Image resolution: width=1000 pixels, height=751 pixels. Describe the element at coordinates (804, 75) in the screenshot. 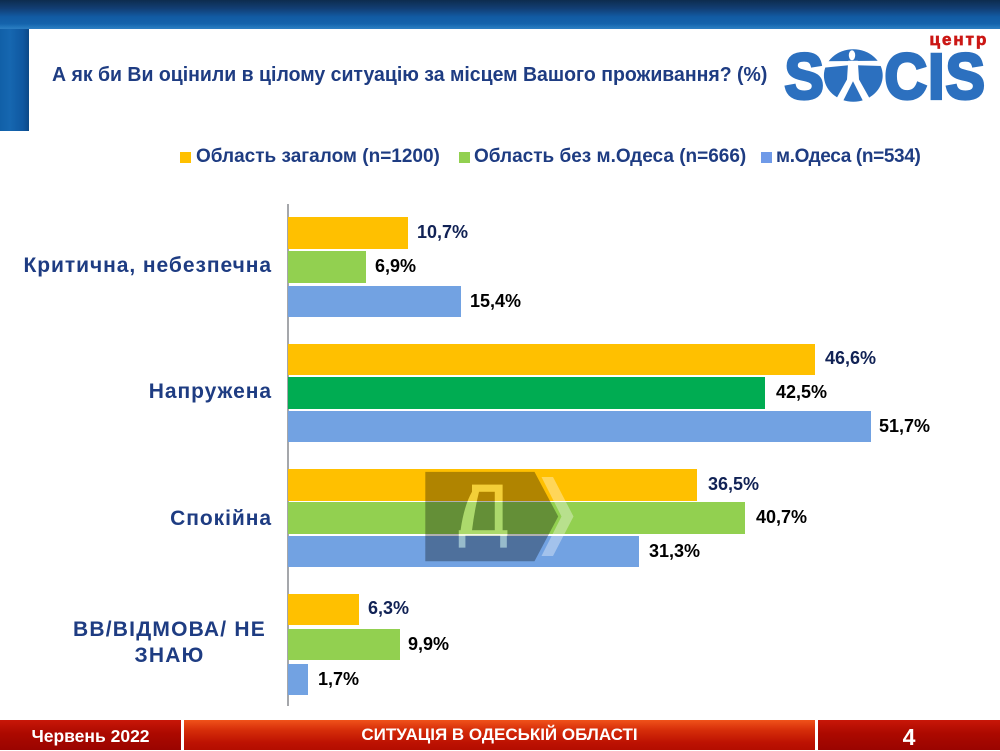

I see `svg-text: S` at that location.